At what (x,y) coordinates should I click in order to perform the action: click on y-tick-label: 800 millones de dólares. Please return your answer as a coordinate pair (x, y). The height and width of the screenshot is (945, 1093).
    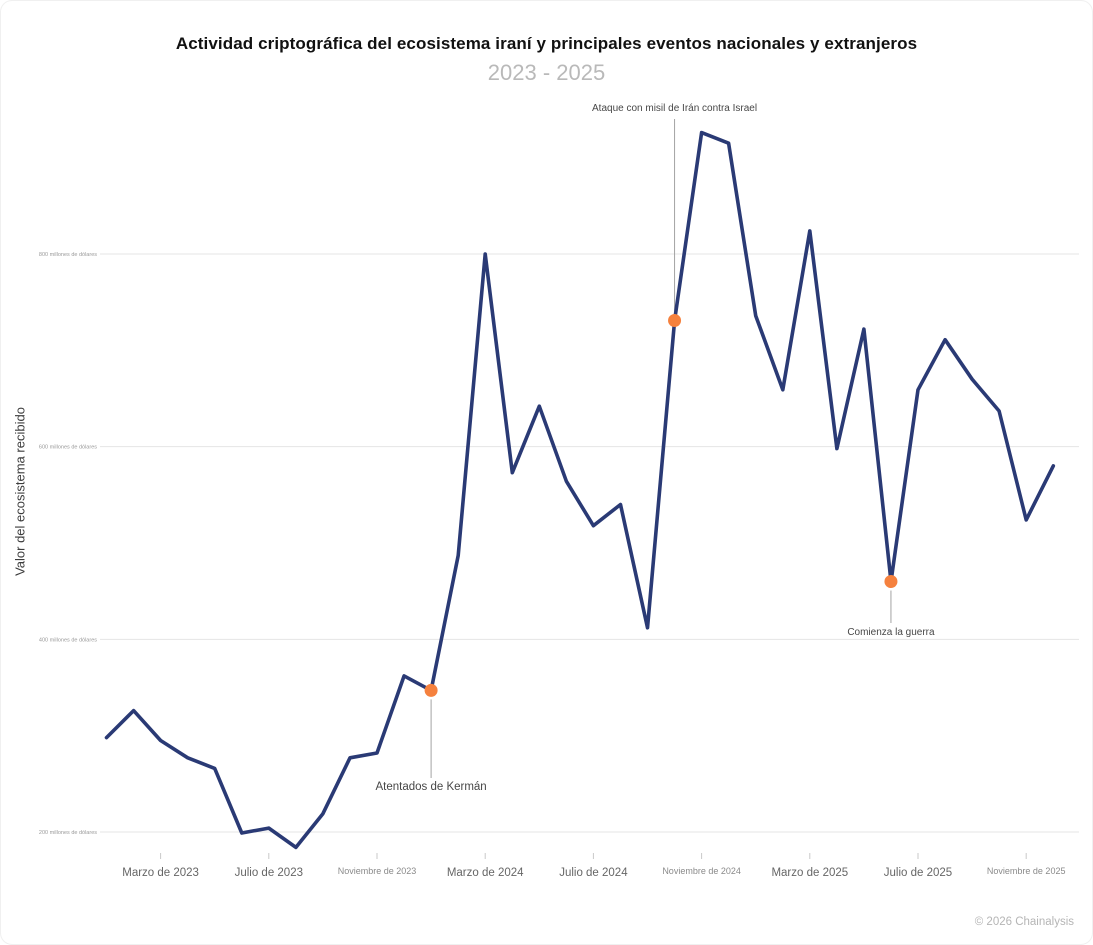
    Looking at the image, I should click on (68, 255).